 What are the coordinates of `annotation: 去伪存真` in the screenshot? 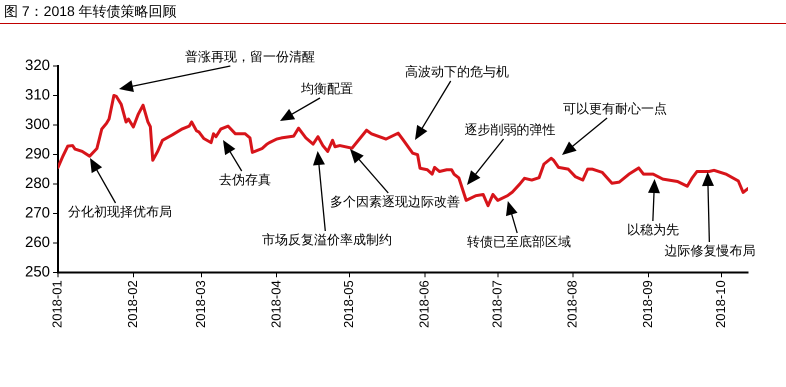 It's located at (245, 180).